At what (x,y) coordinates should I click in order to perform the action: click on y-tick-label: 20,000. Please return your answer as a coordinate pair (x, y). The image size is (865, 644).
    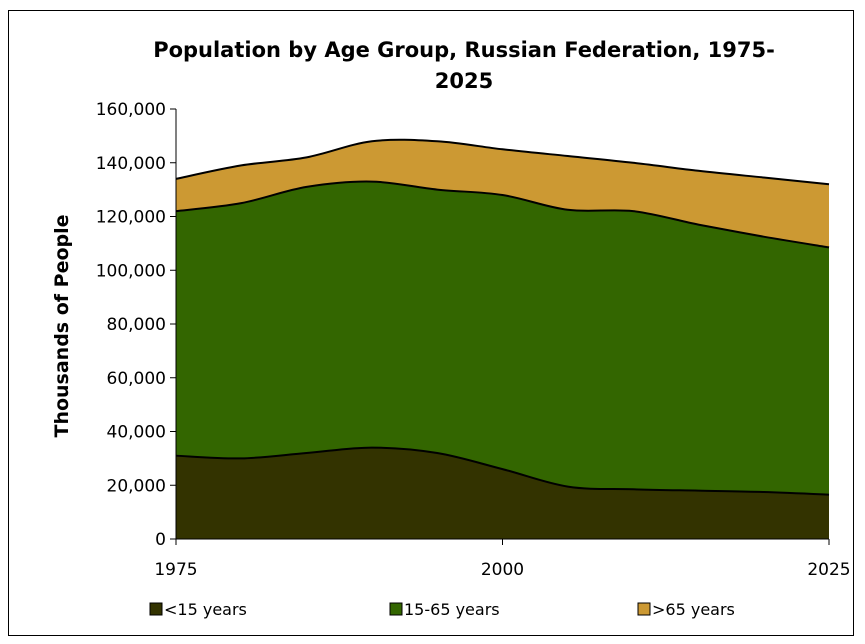
    Looking at the image, I should click on (136, 486).